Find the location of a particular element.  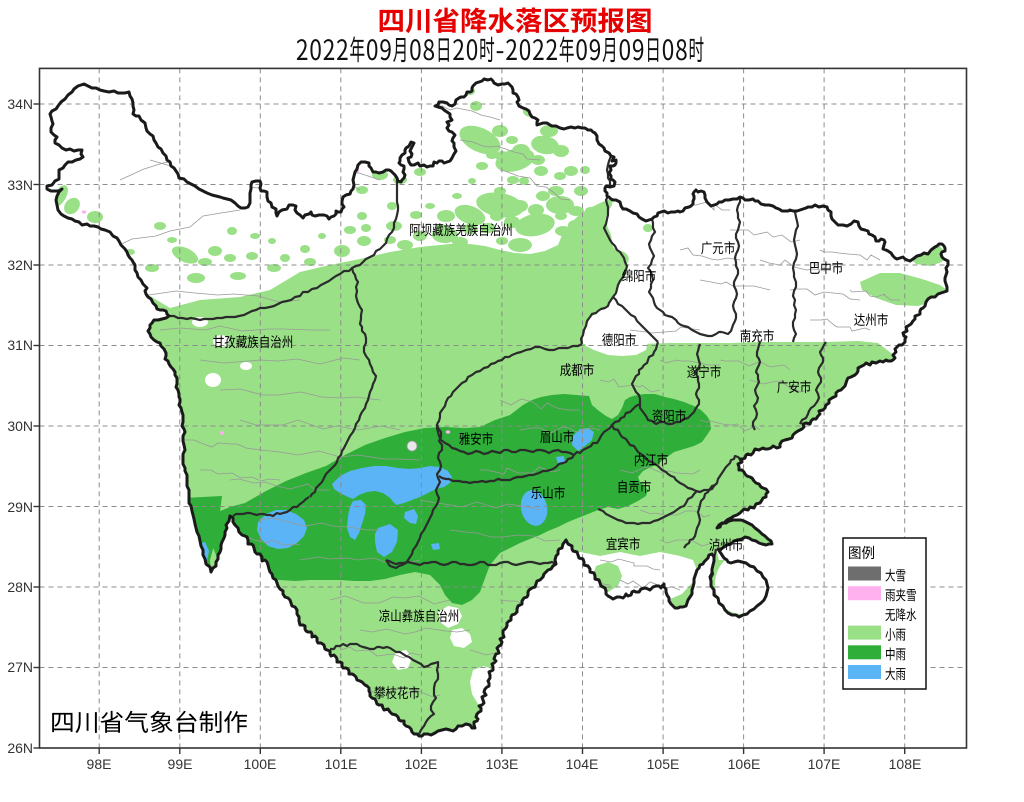

svg-text: 108E is located at coordinates (905, 764).